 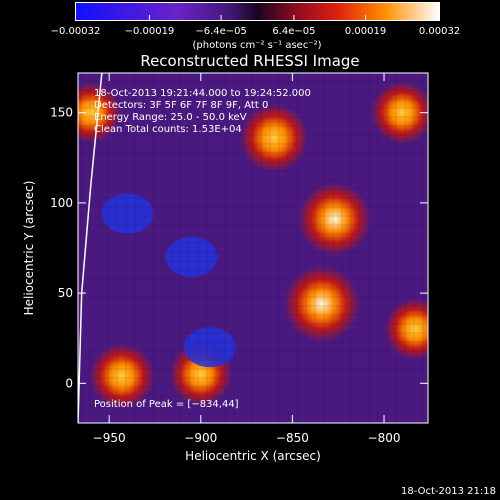 What do you see at coordinates (61, 113) in the screenshot?
I see `y-tick-label: 150` at bounding box center [61, 113].